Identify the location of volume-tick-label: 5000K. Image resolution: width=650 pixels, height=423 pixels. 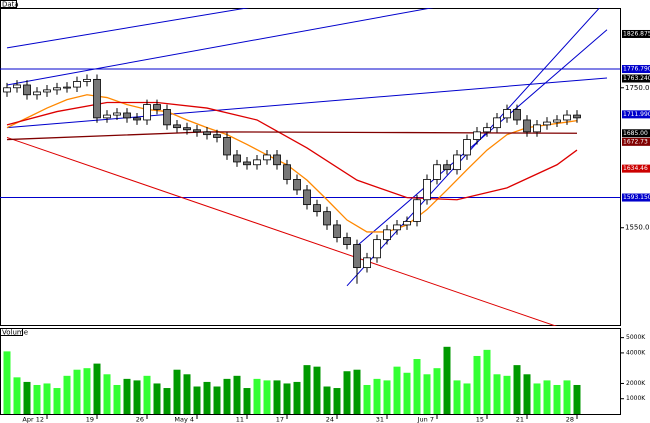
(636, 337).